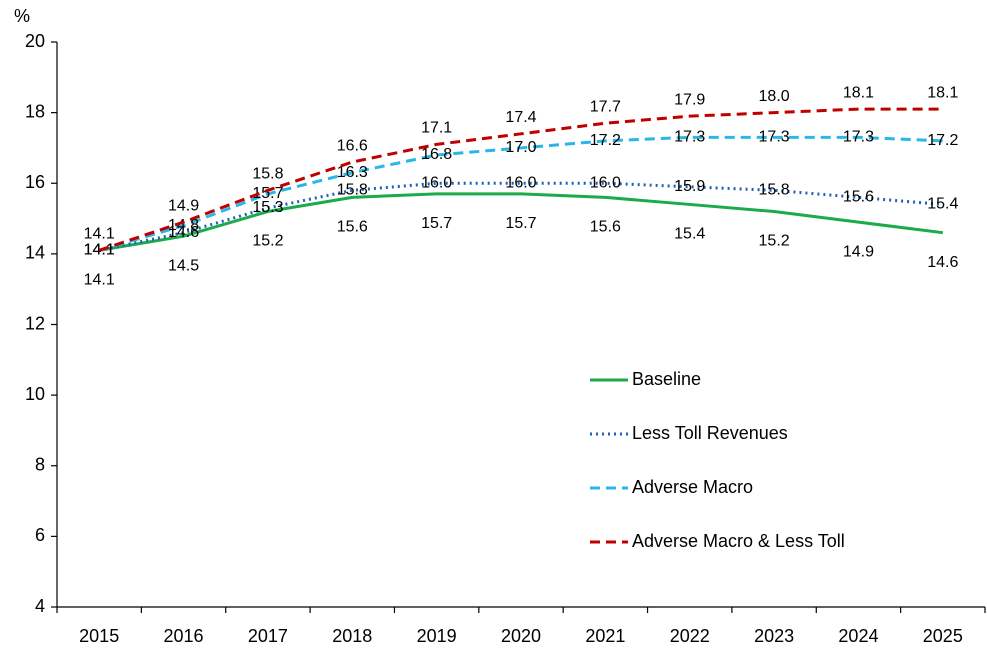  I want to click on legend-label: Adverse Macro, so click(692, 487).